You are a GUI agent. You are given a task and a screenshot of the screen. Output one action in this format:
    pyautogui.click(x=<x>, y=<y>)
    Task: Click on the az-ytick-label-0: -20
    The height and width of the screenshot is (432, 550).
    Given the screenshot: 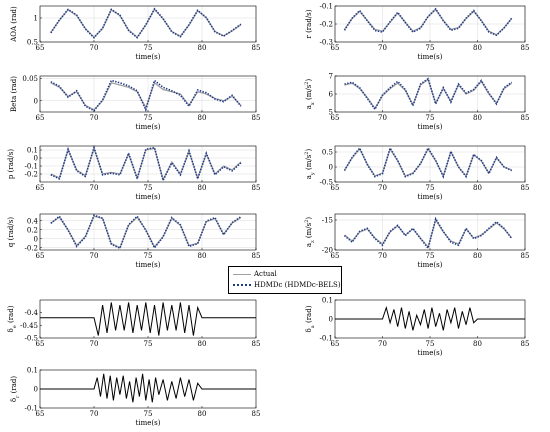 What is the action you would take?
    pyautogui.click(x=327, y=251)
    